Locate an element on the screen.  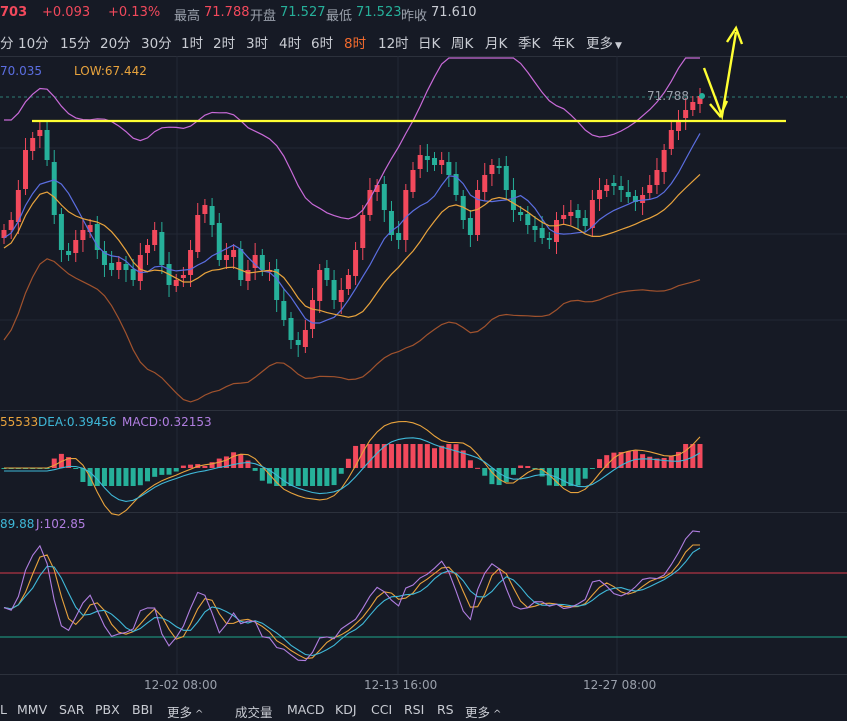
tab-rsi: RSI is located at coordinates (414, 709).